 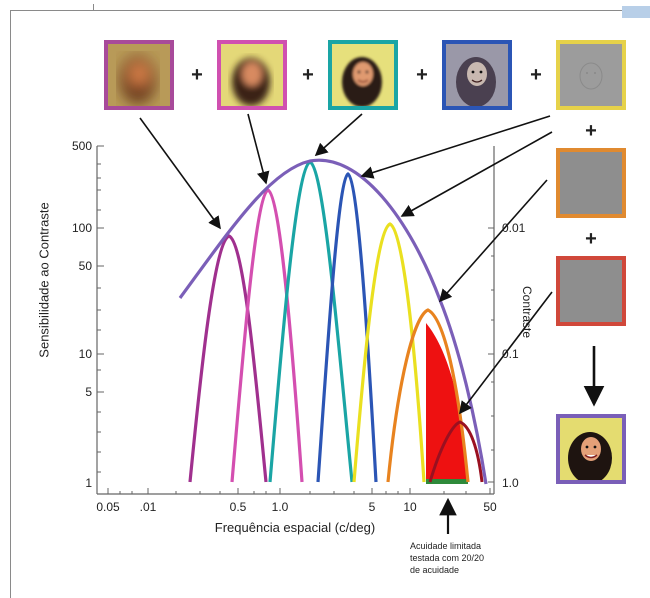 What do you see at coordinates (510, 483) in the screenshot?
I see `contrast-tick-label: 1.0` at bounding box center [510, 483].